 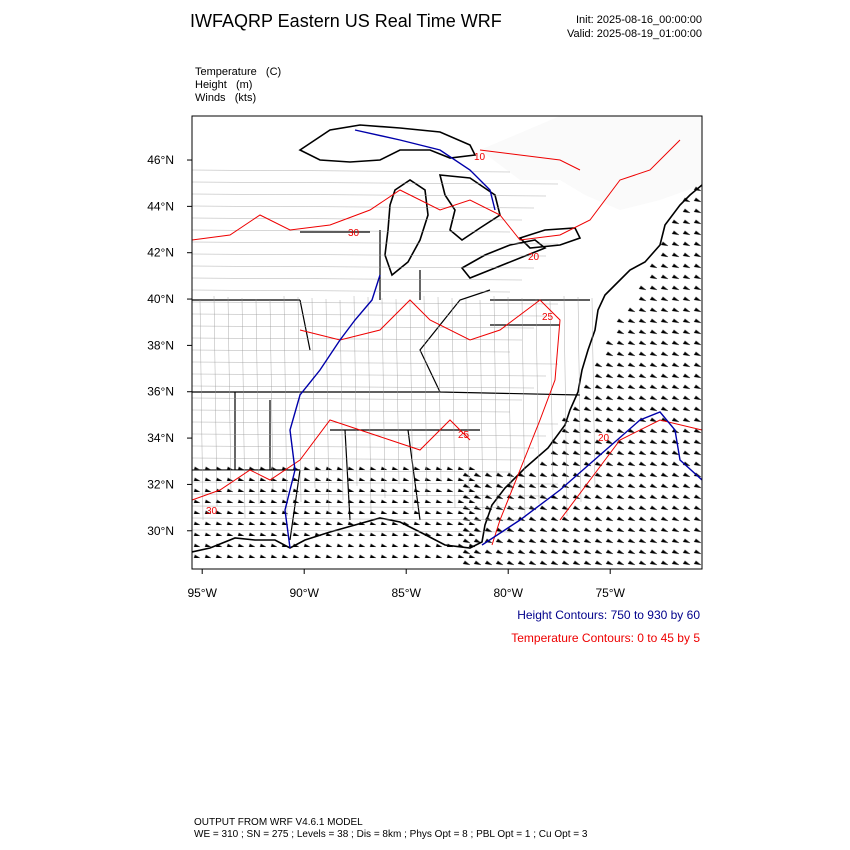 What do you see at coordinates (160, 160) in the screenshot?
I see `y-tick-label: 46°N` at bounding box center [160, 160].